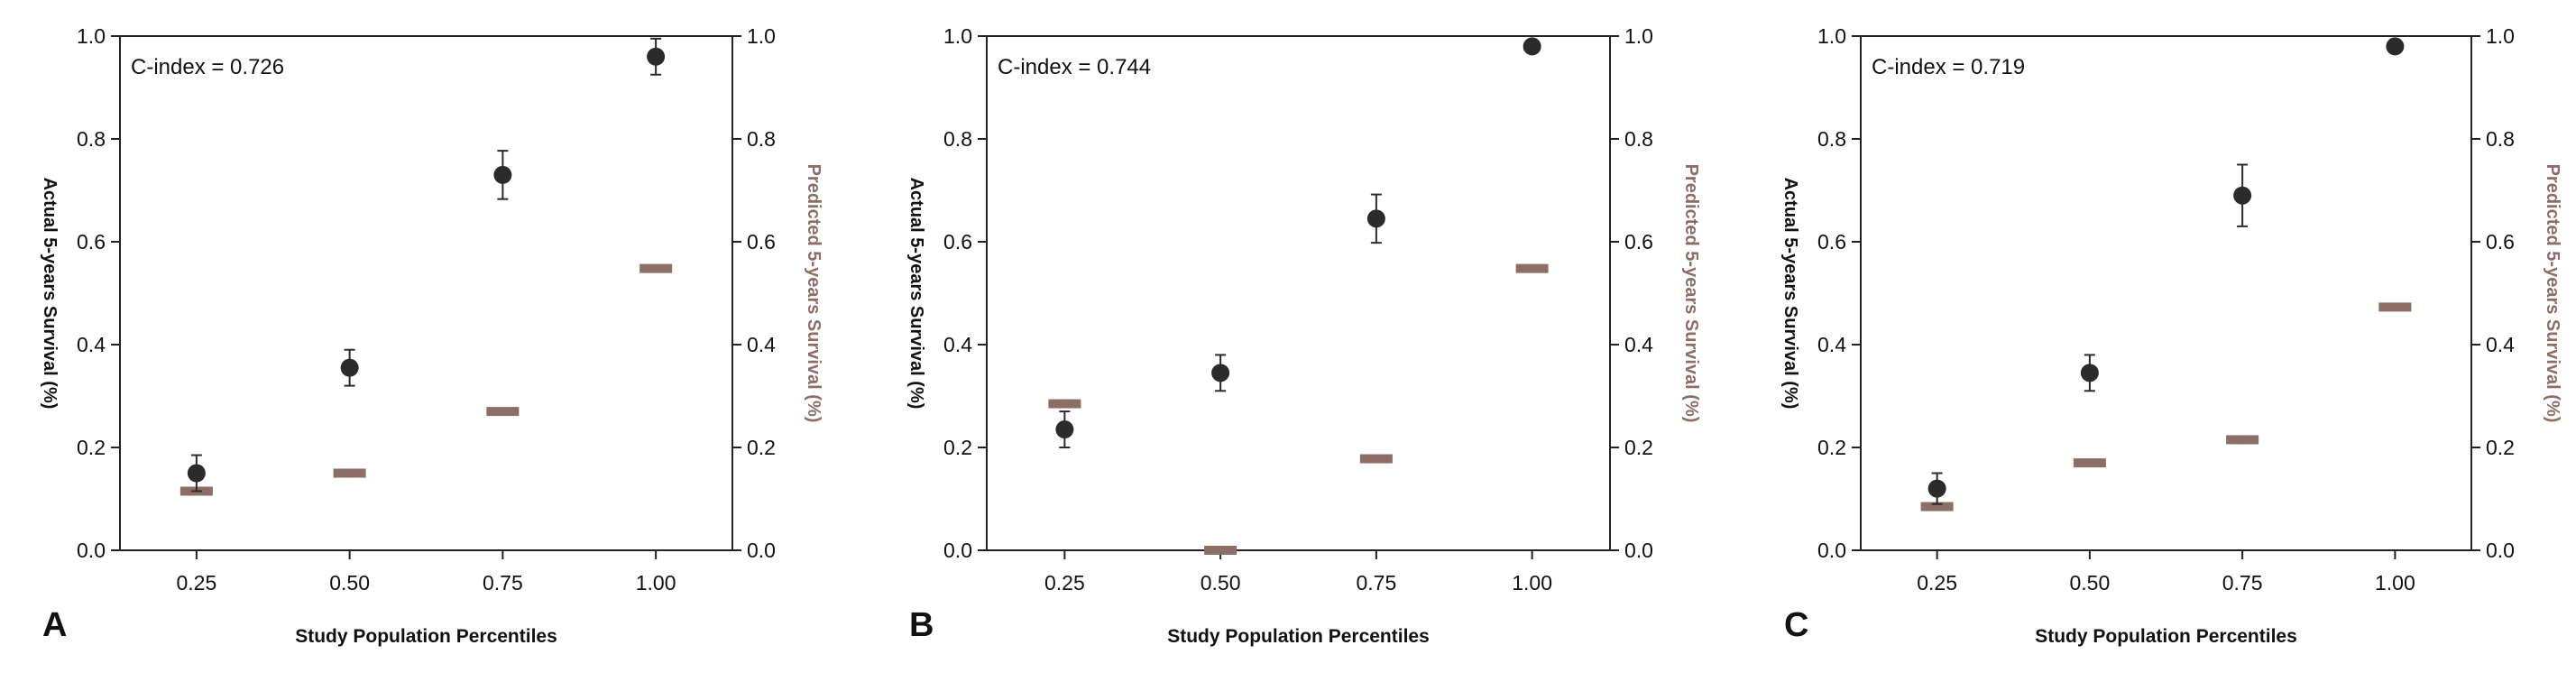 The image size is (2576, 682). Describe the element at coordinates (207, 67) in the screenshot. I see `c-index-annotation: C-index = 0.726` at that location.